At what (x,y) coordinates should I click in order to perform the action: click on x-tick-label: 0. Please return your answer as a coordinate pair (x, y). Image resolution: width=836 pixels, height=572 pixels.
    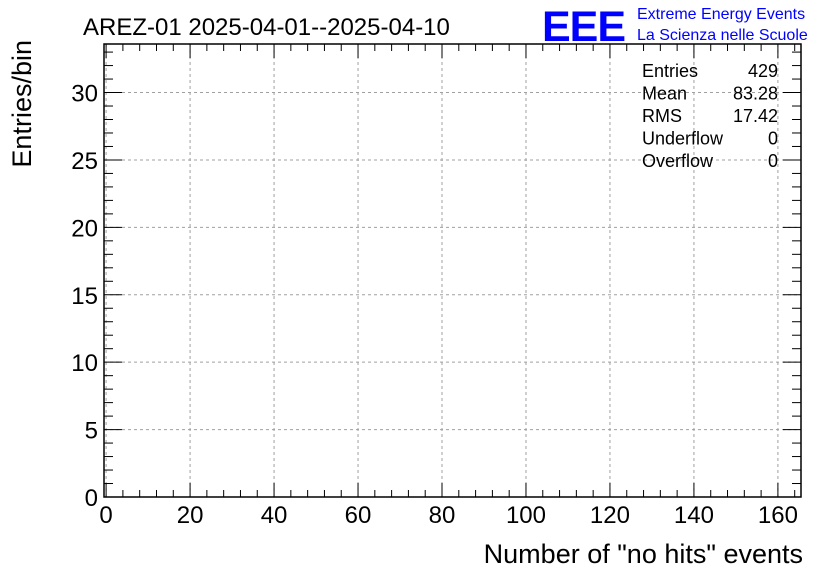
    Looking at the image, I should click on (105, 515).